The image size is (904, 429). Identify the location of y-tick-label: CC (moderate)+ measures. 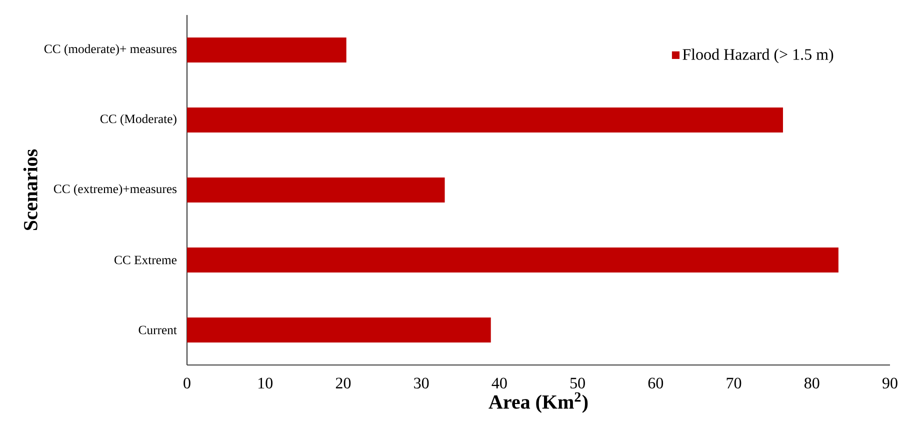
(110, 50).